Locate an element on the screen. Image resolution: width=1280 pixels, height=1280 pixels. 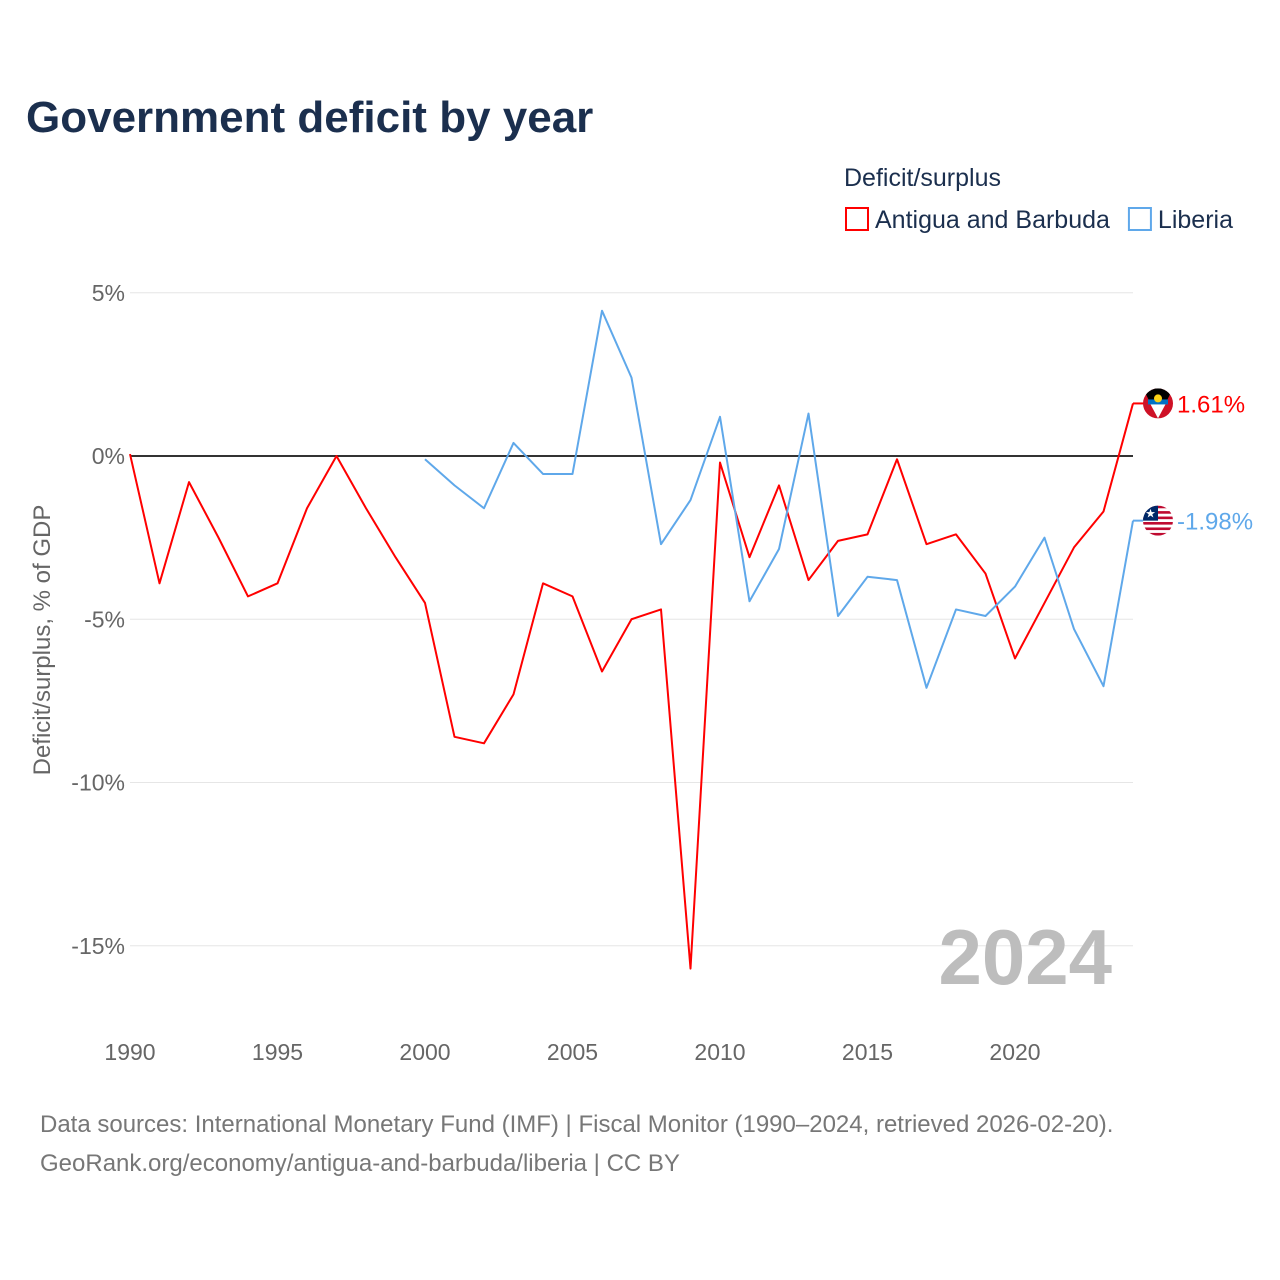
year-watermark: 2024 is located at coordinates (1025, 957).